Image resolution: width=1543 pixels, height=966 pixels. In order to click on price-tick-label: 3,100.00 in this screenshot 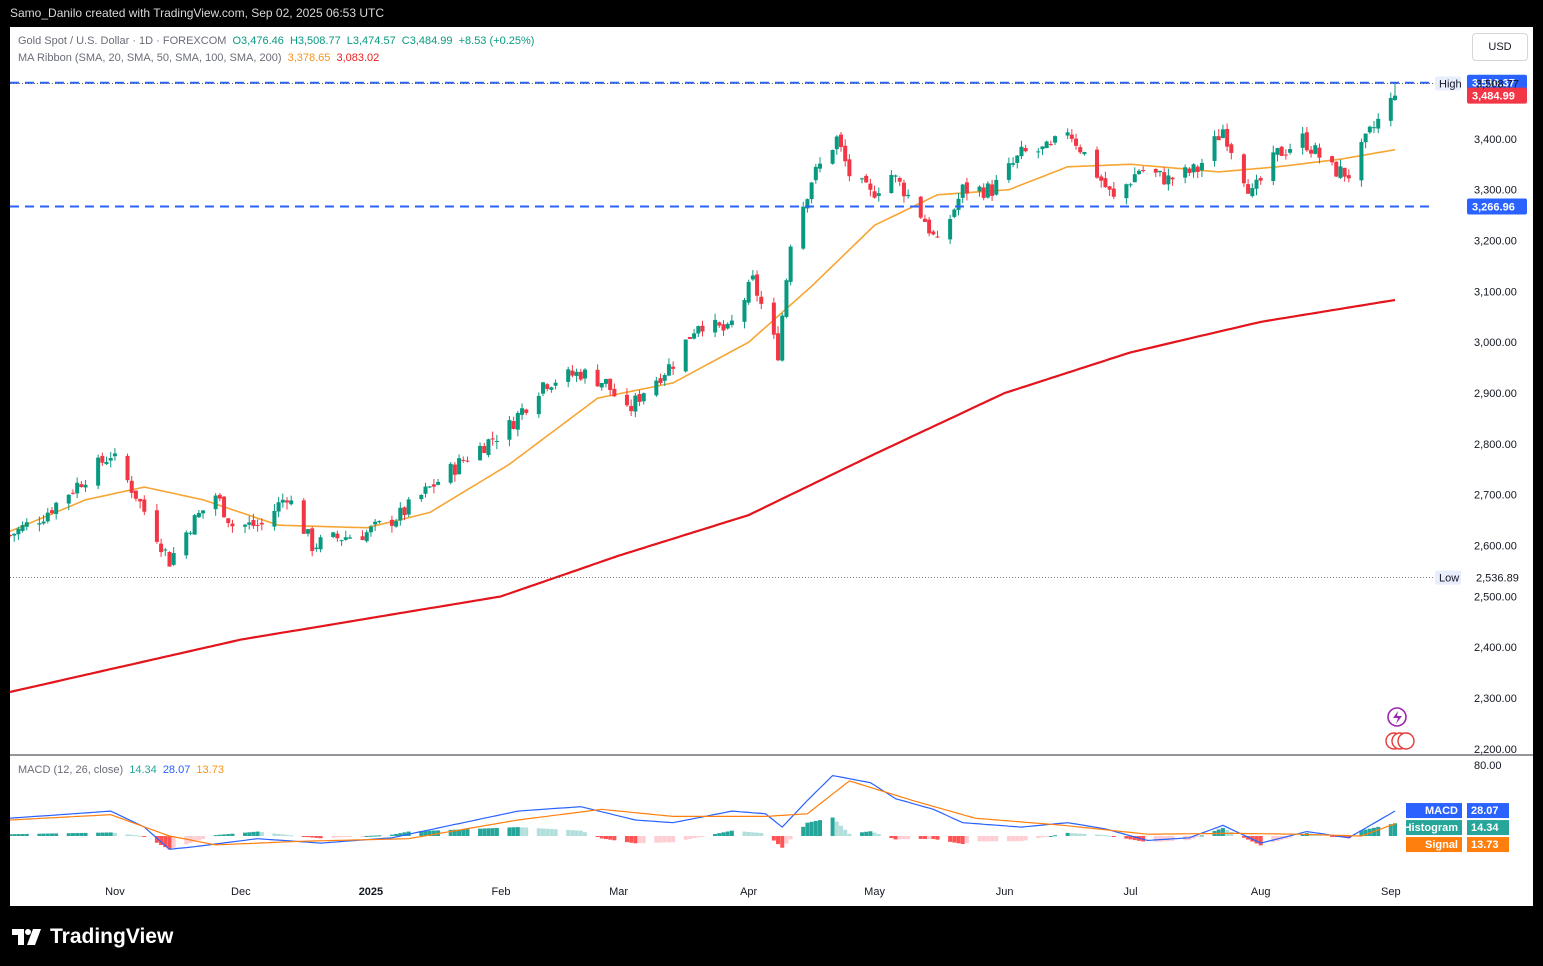, I will do `click(1495, 292)`.